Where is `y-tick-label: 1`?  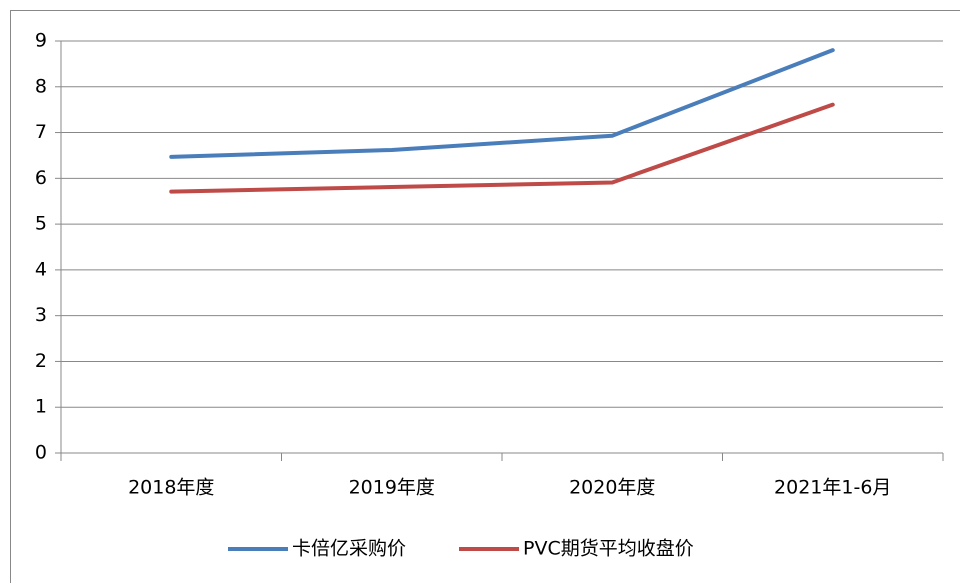
y-tick-label: 1 is located at coordinates (41, 407).